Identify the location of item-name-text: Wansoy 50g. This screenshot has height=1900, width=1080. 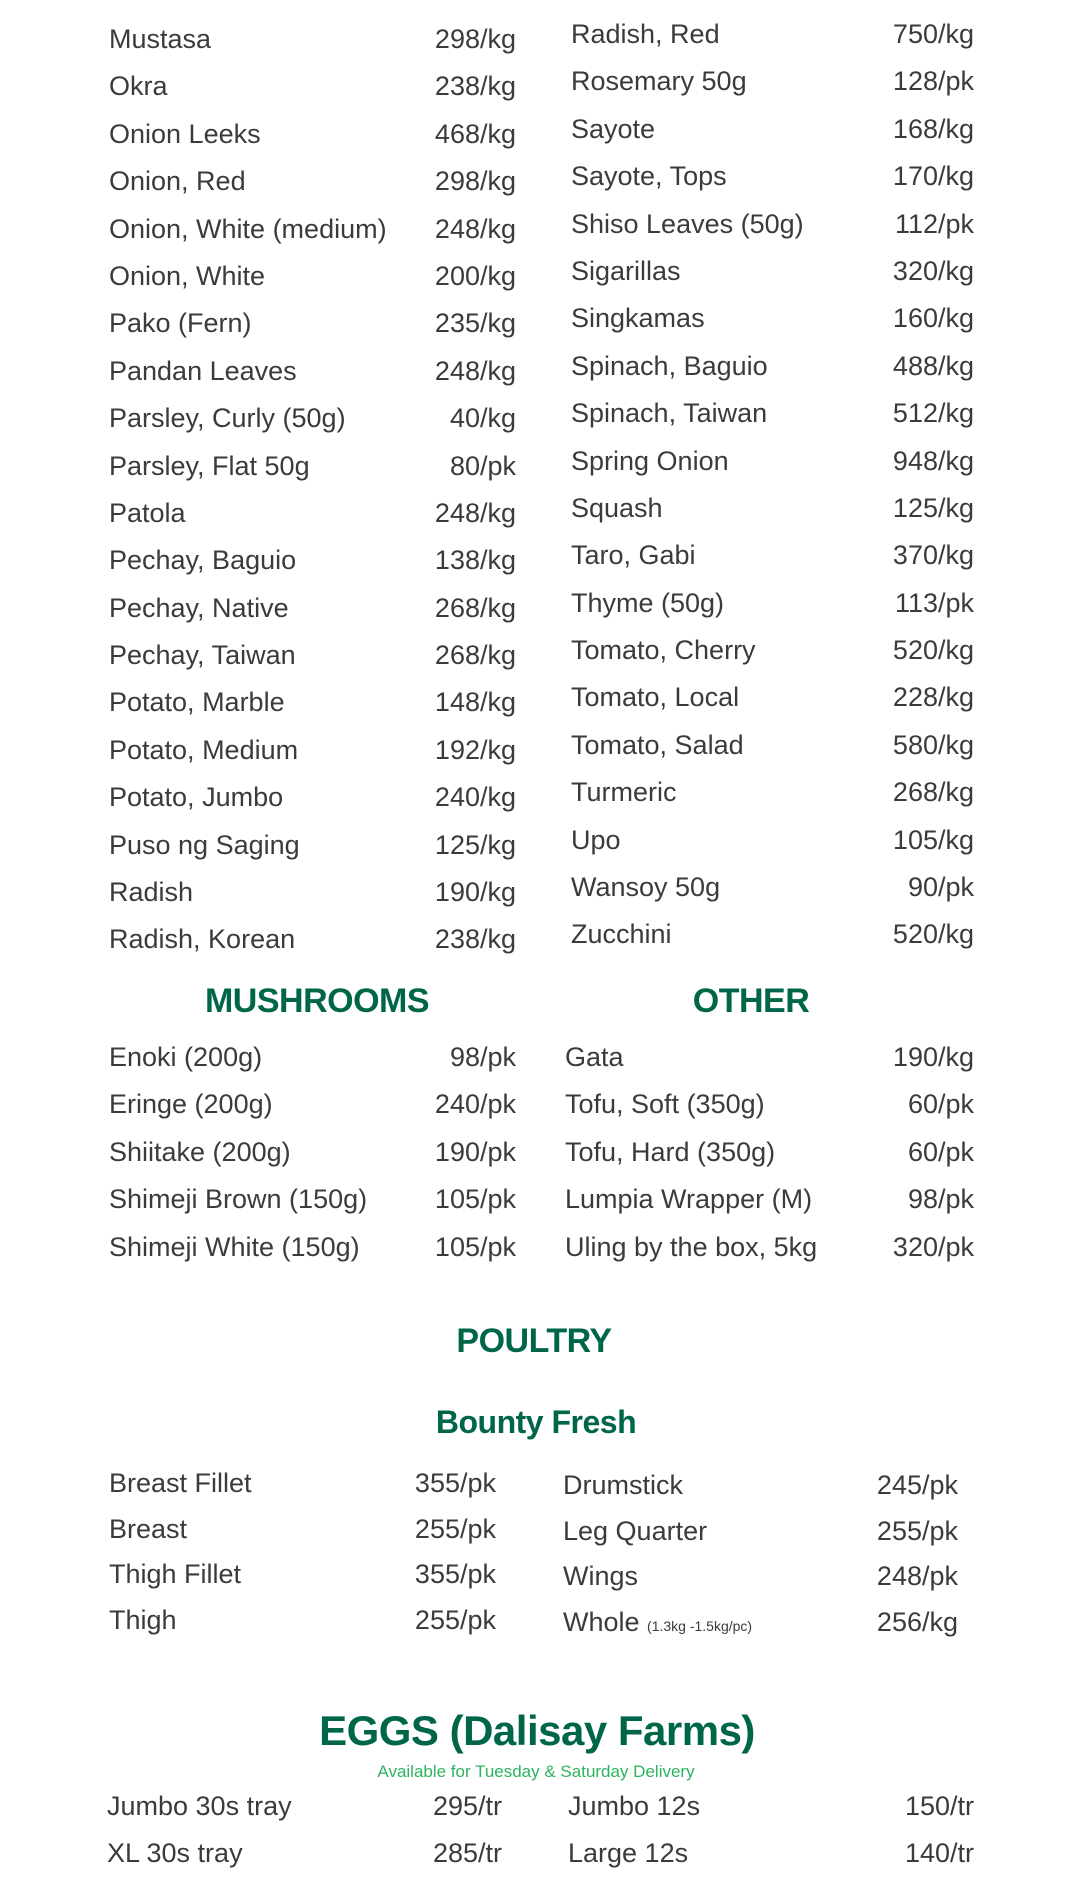
(646, 887).